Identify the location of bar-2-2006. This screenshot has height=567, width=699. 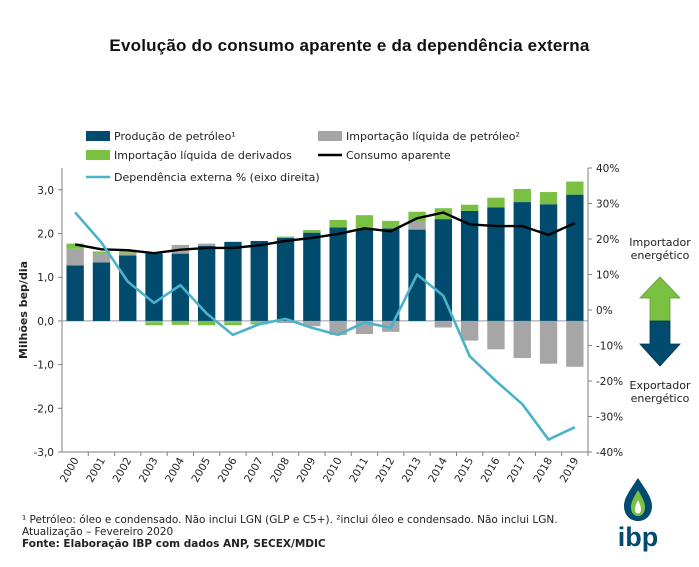
(233, 324).